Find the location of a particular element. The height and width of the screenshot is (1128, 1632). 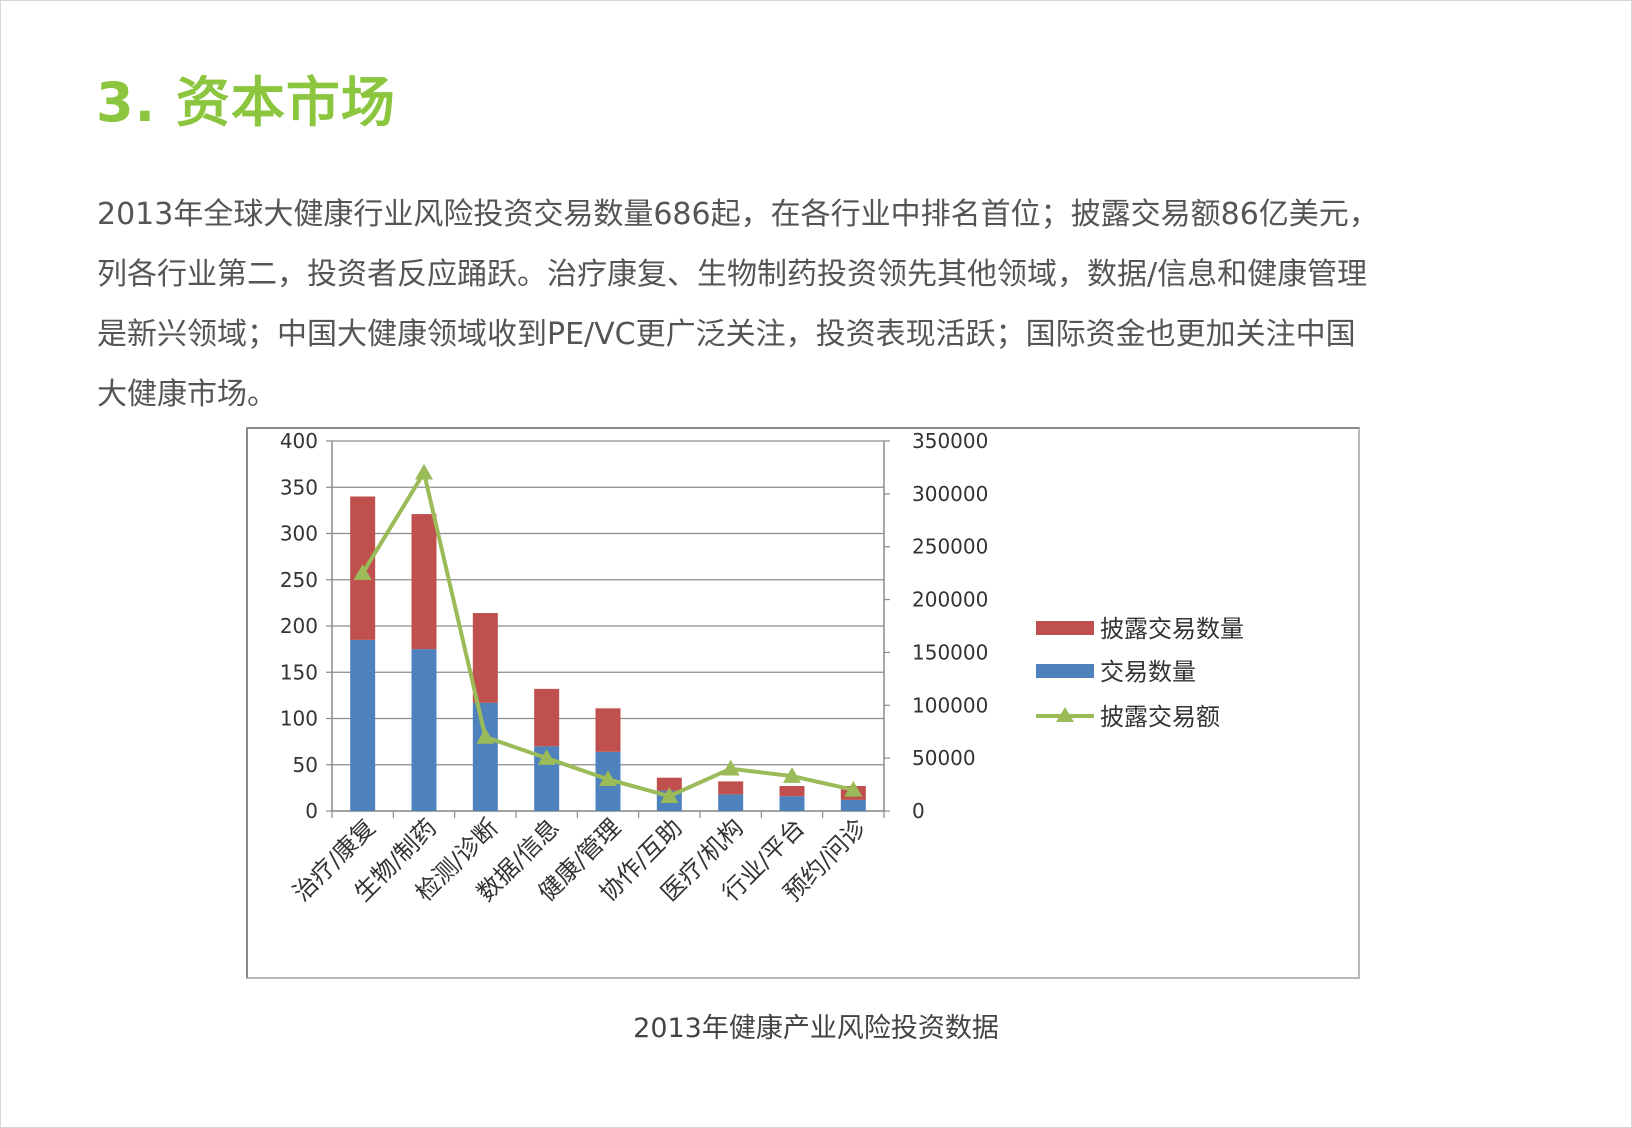

y-left-tick-label: 300 is located at coordinates (299, 534).